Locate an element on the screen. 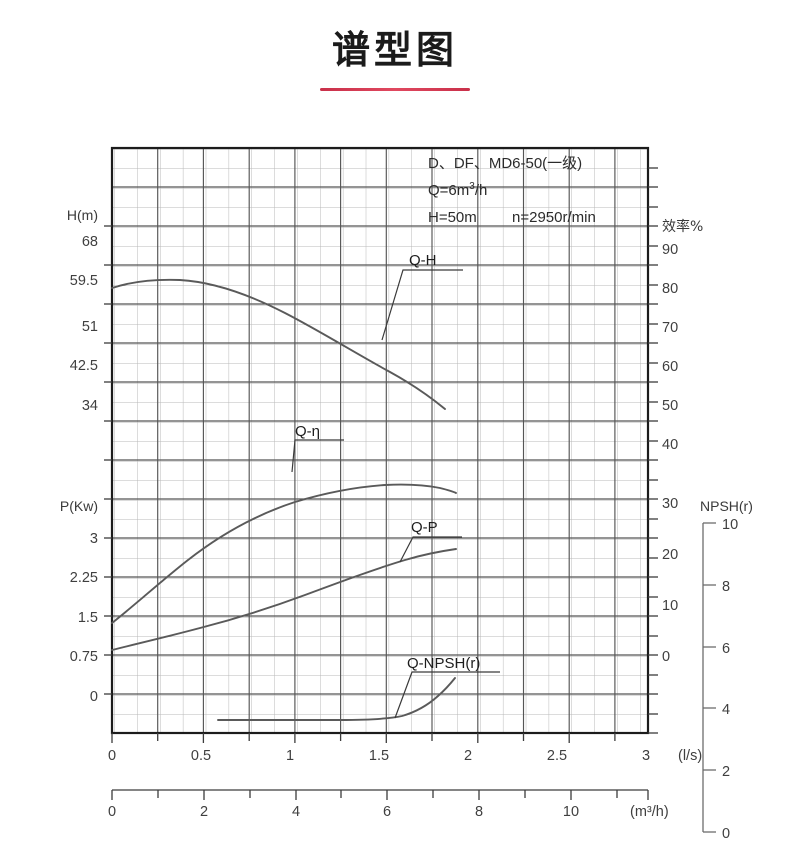  x-tick-primary-2: 1 is located at coordinates (290, 756).